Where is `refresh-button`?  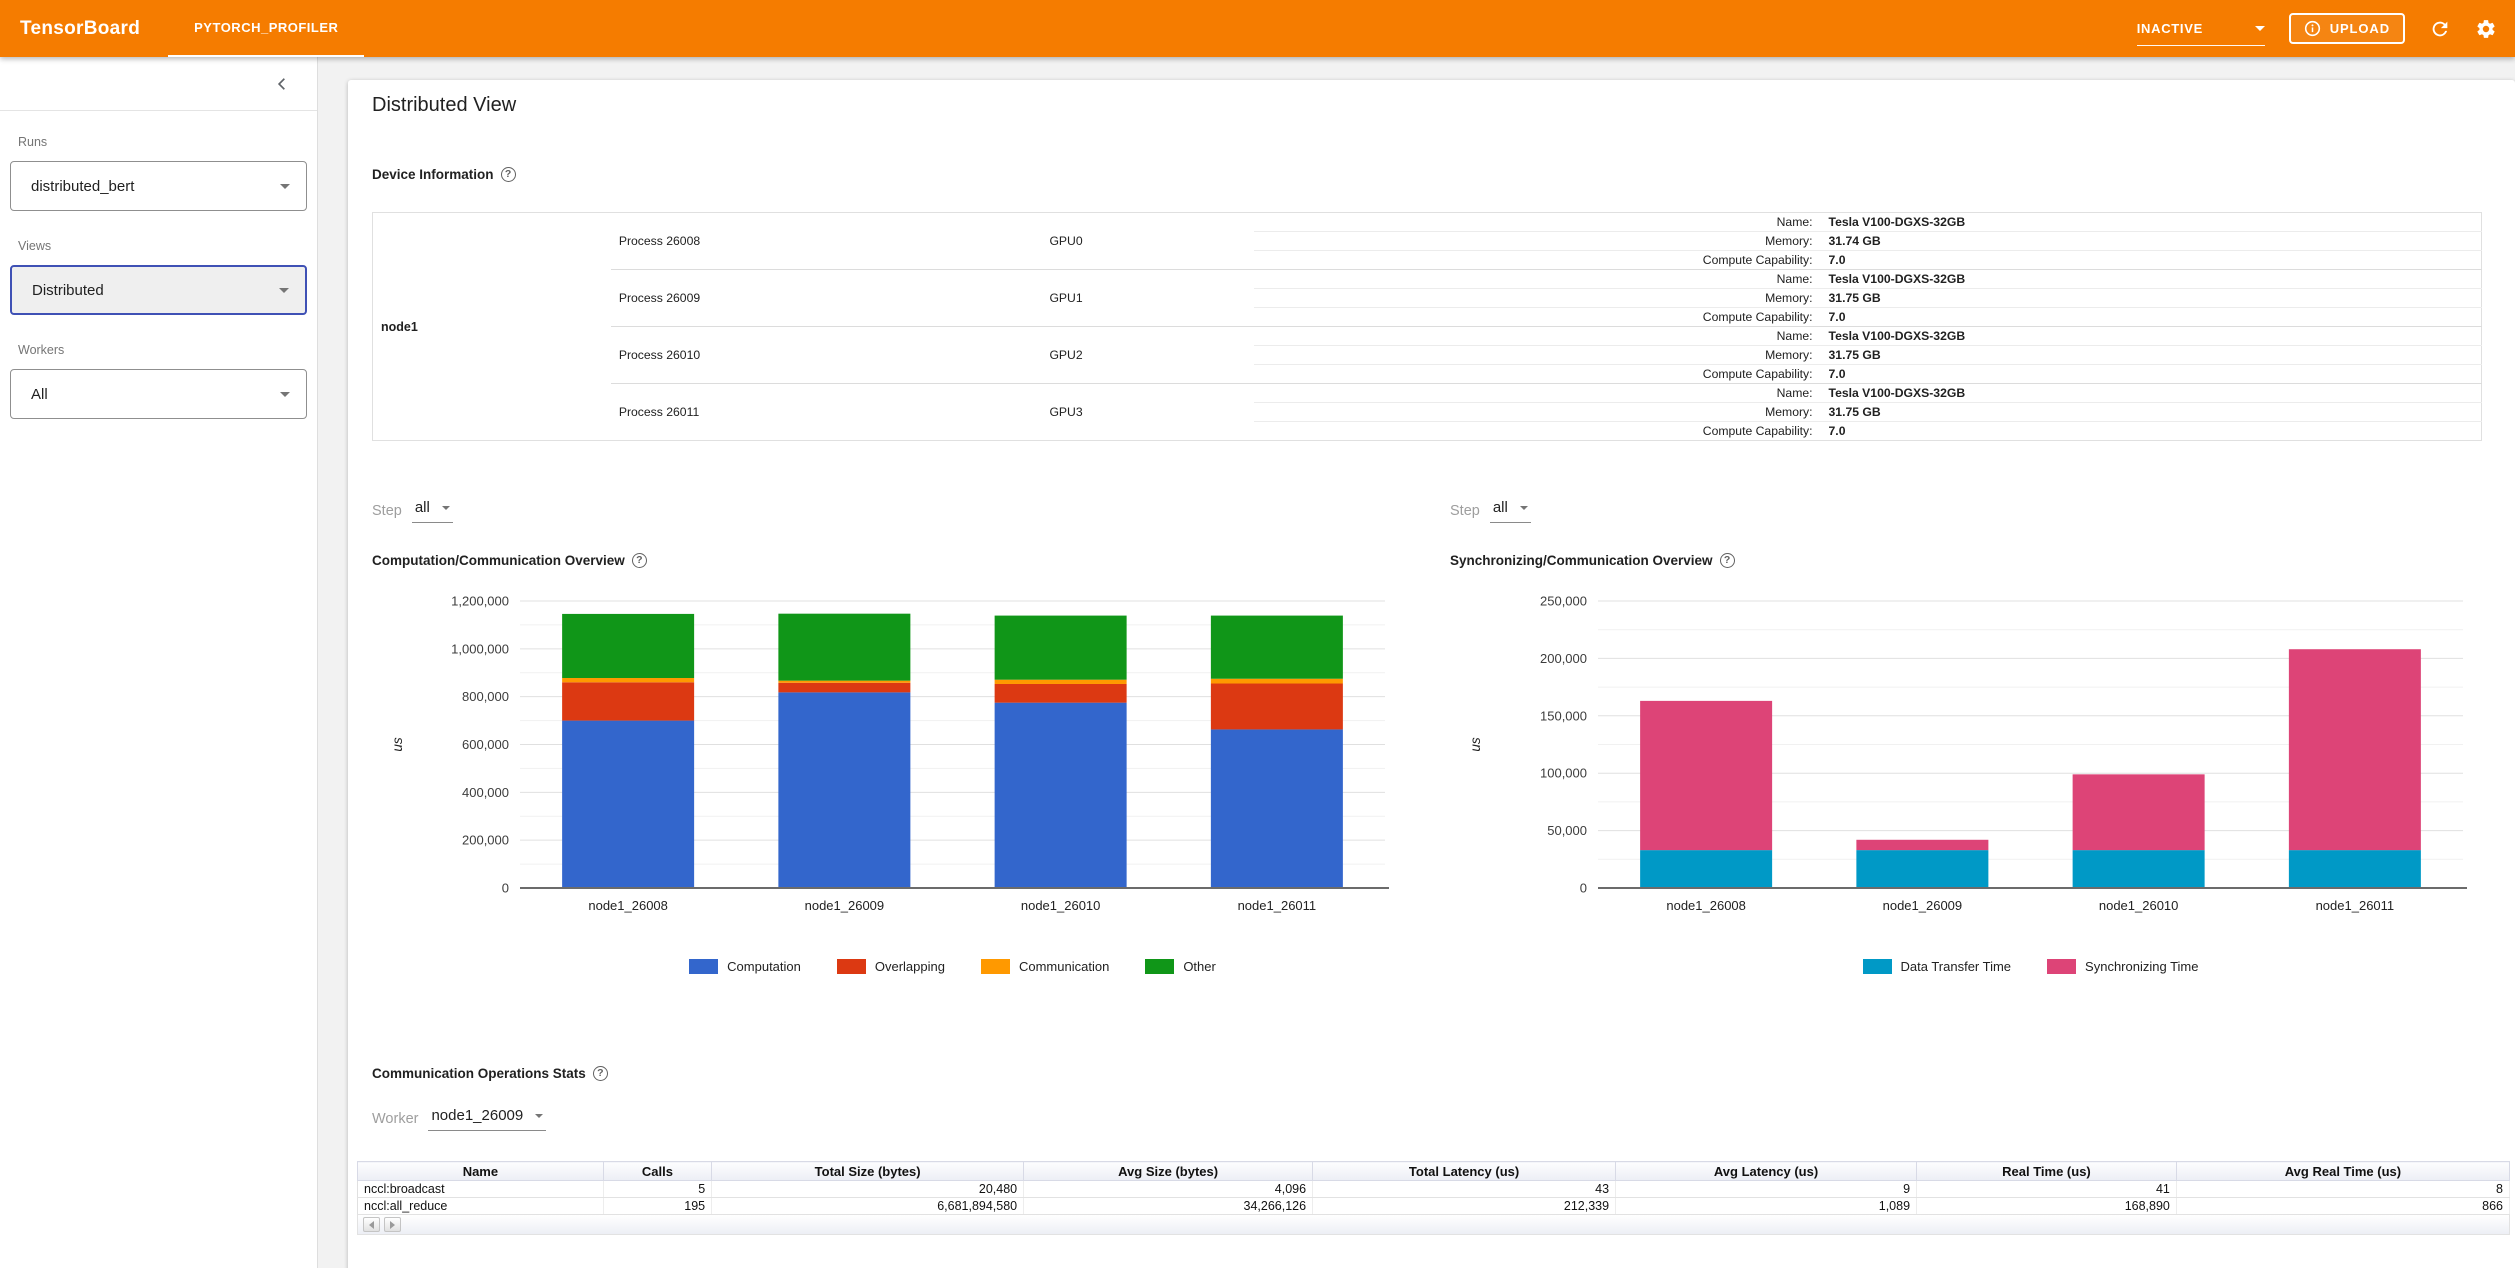
refresh-button is located at coordinates (2440, 29).